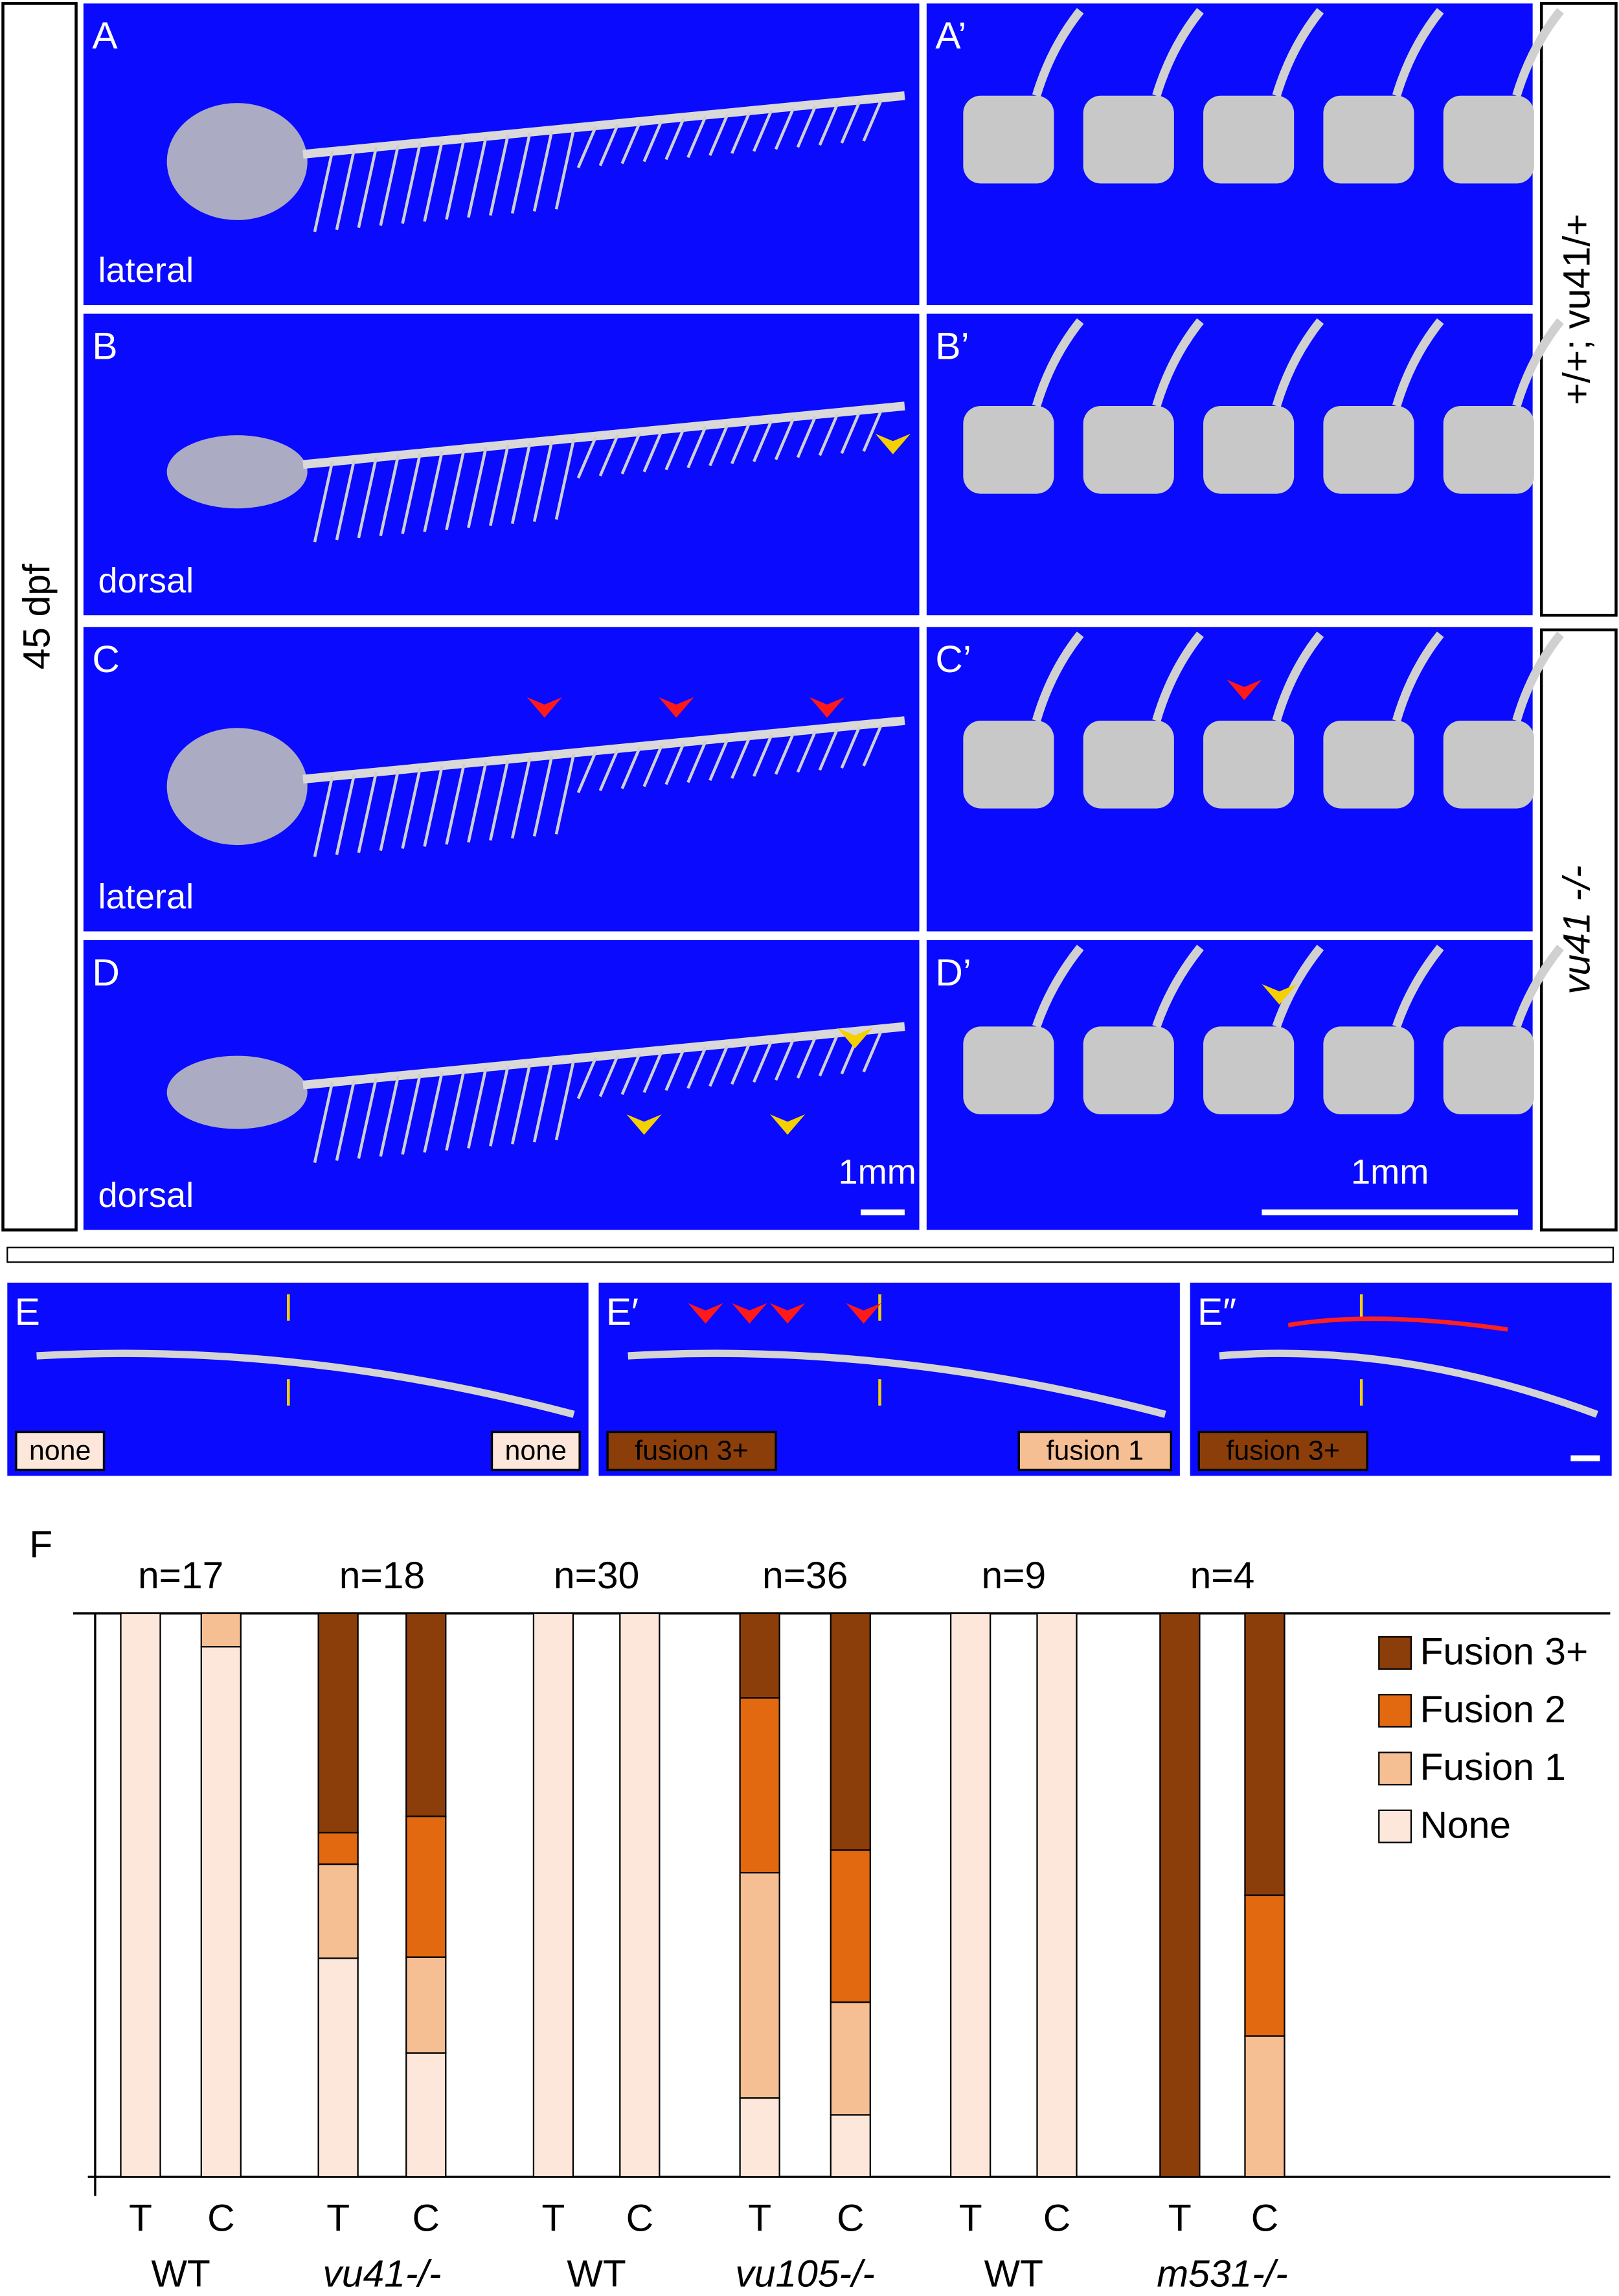 The height and width of the screenshot is (2296, 1619). I want to click on view-label: lateral, so click(146, 270).